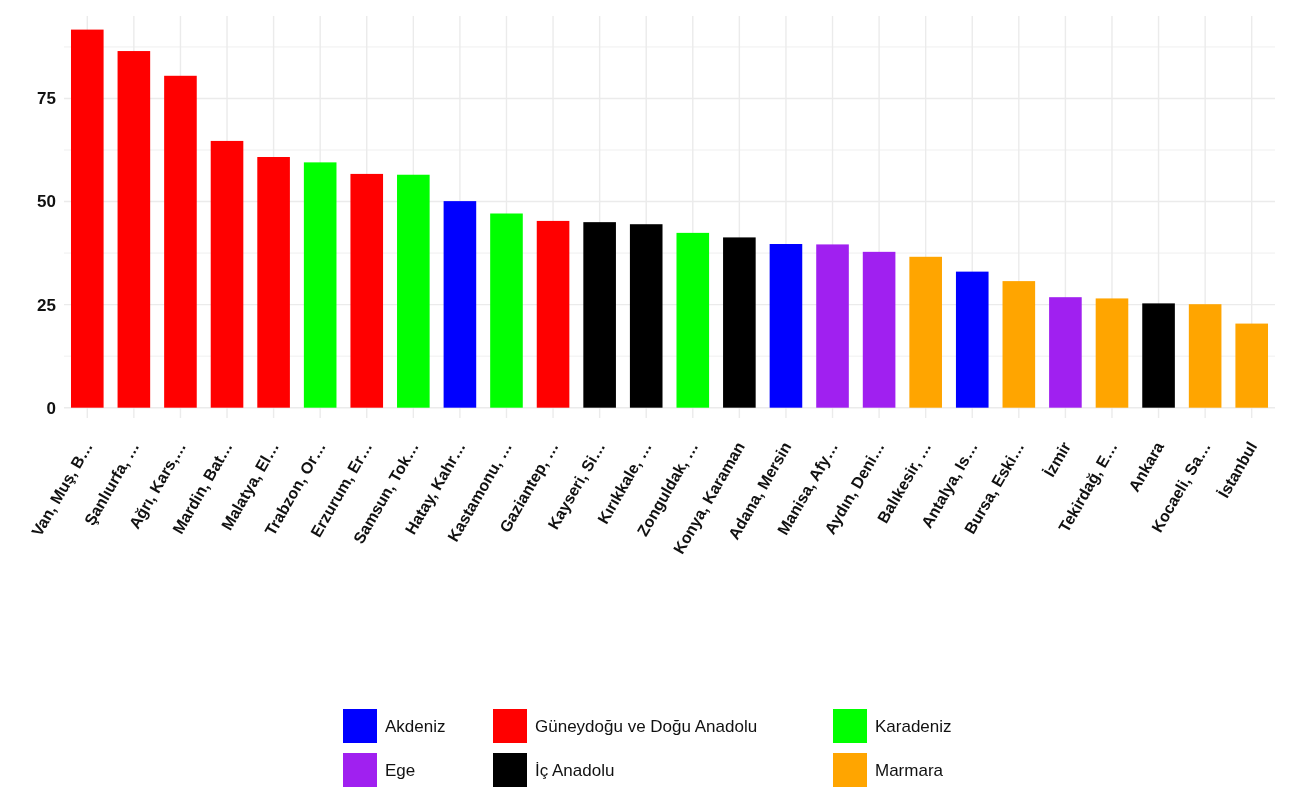  What do you see at coordinates (46, 305) in the screenshot?
I see `y-tick-label: 25` at bounding box center [46, 305].